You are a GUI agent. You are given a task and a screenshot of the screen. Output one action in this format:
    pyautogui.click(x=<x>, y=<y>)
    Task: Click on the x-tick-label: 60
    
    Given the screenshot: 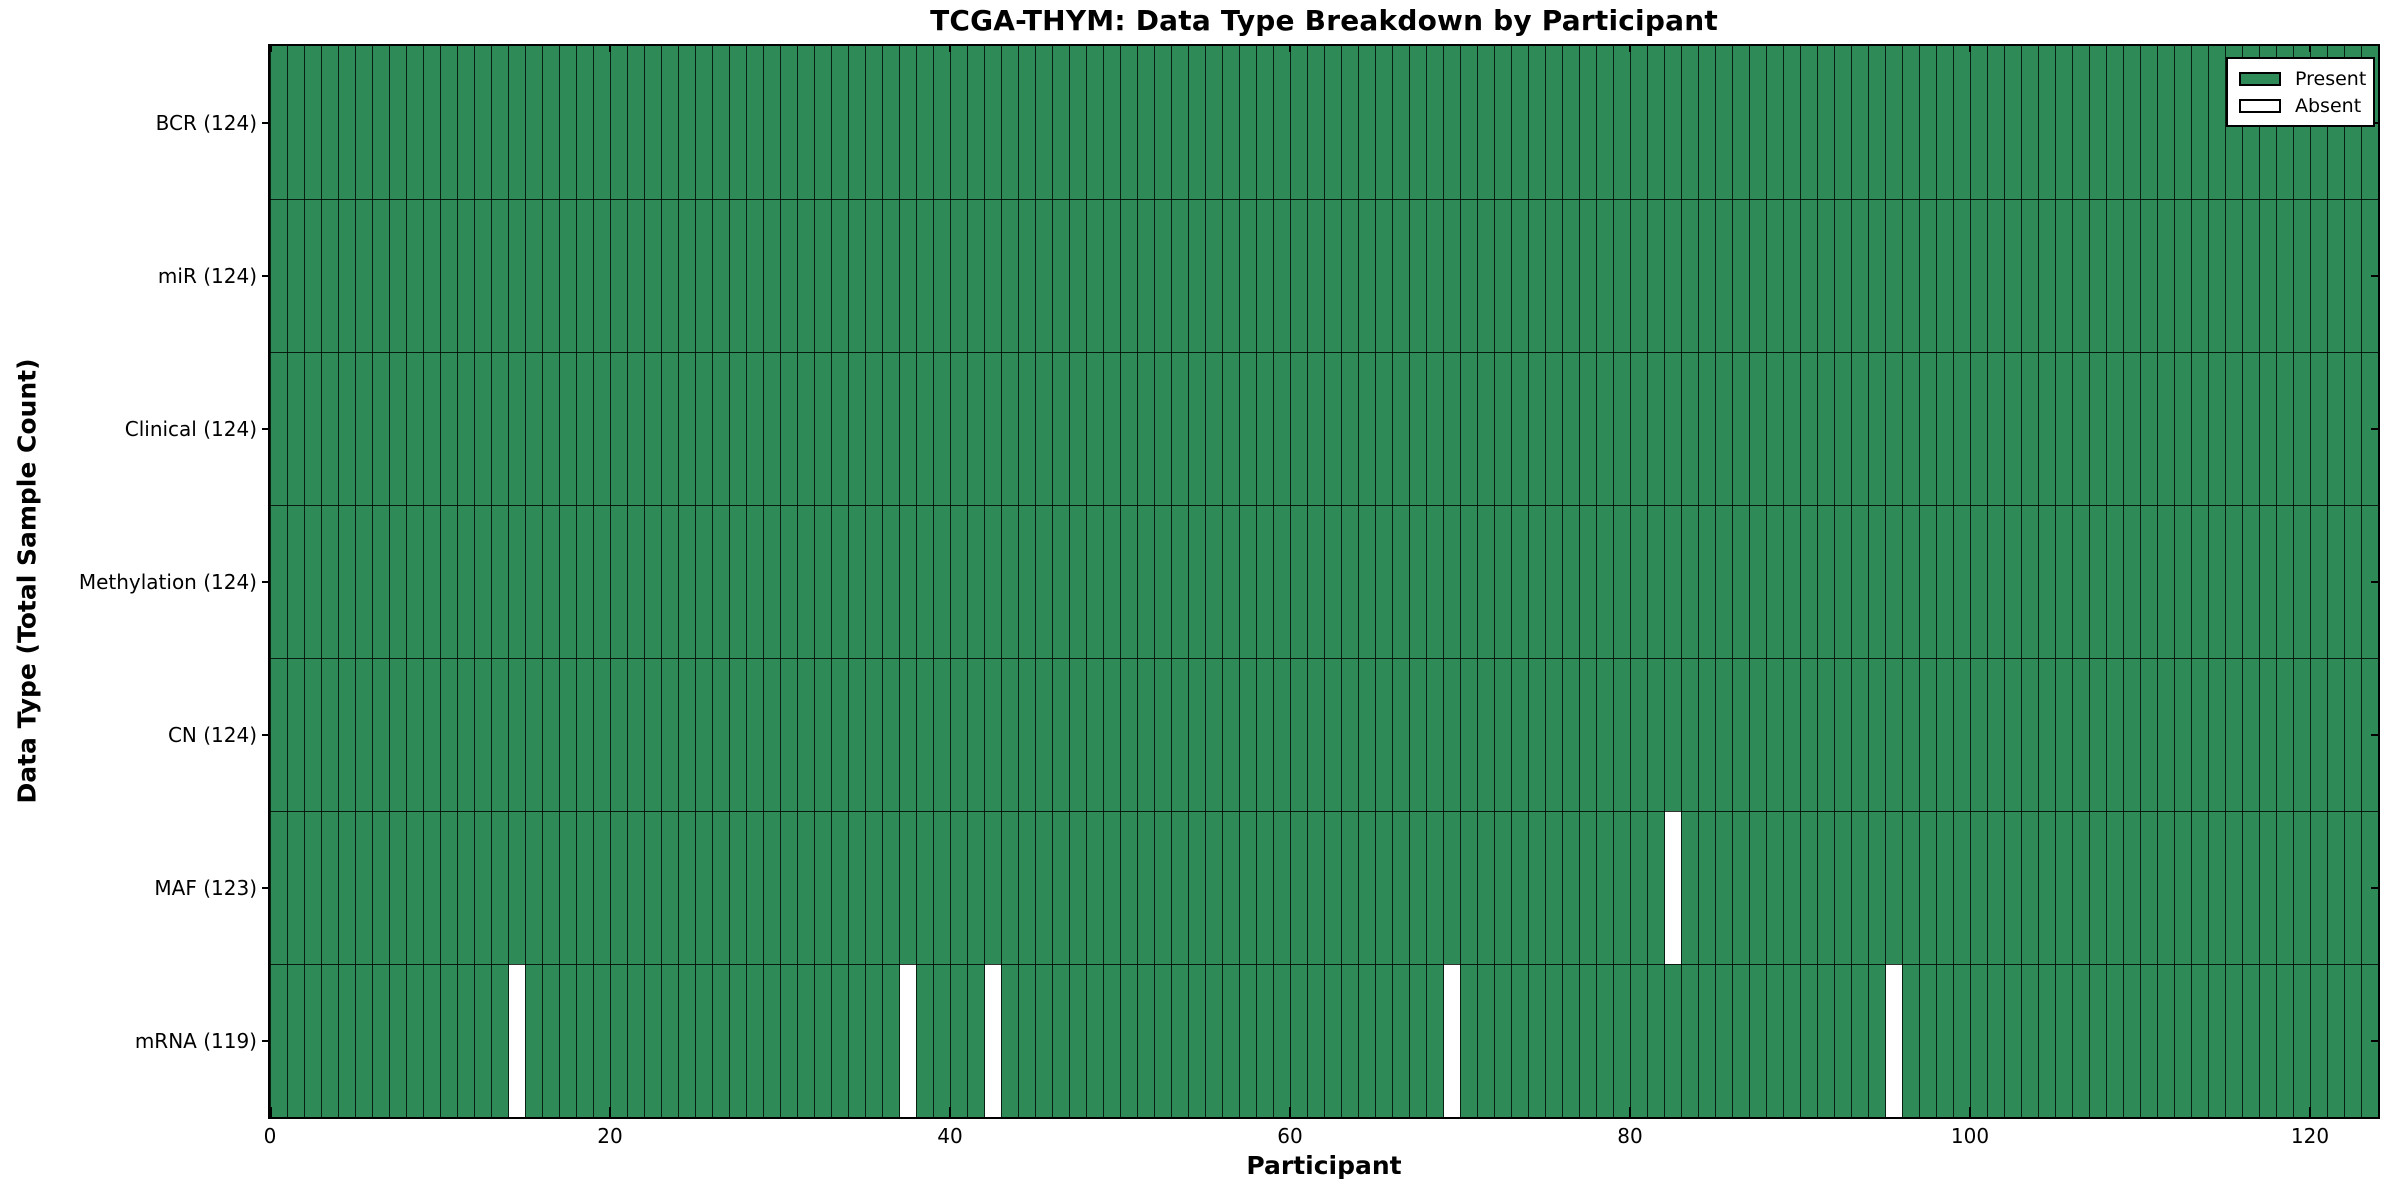 What is the action you would take?
    pyautogui.click(x=1290, y=1136)
    